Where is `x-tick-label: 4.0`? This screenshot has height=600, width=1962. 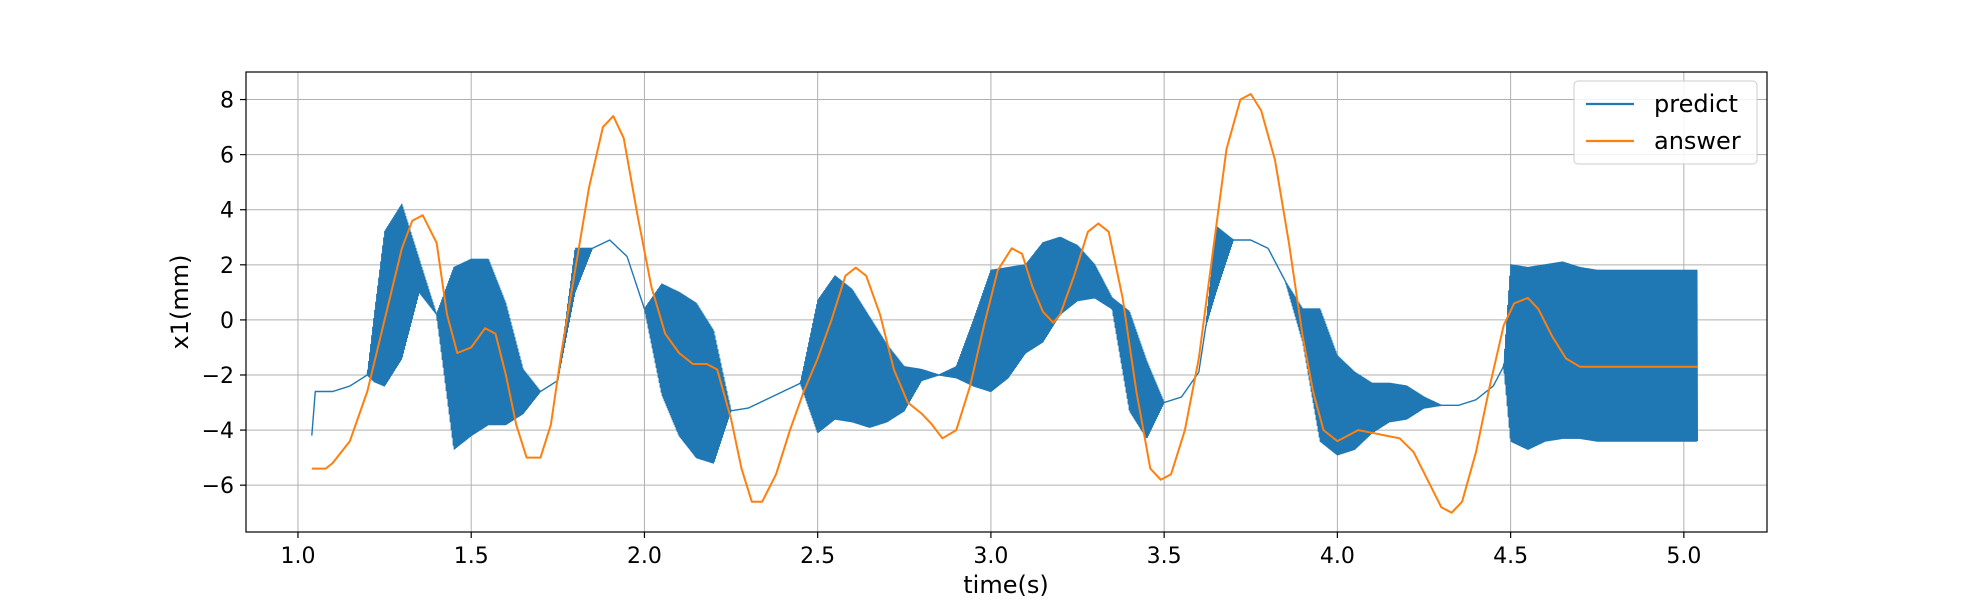
x-tick-label: 4.0 is located at coordinates (1337, 556).